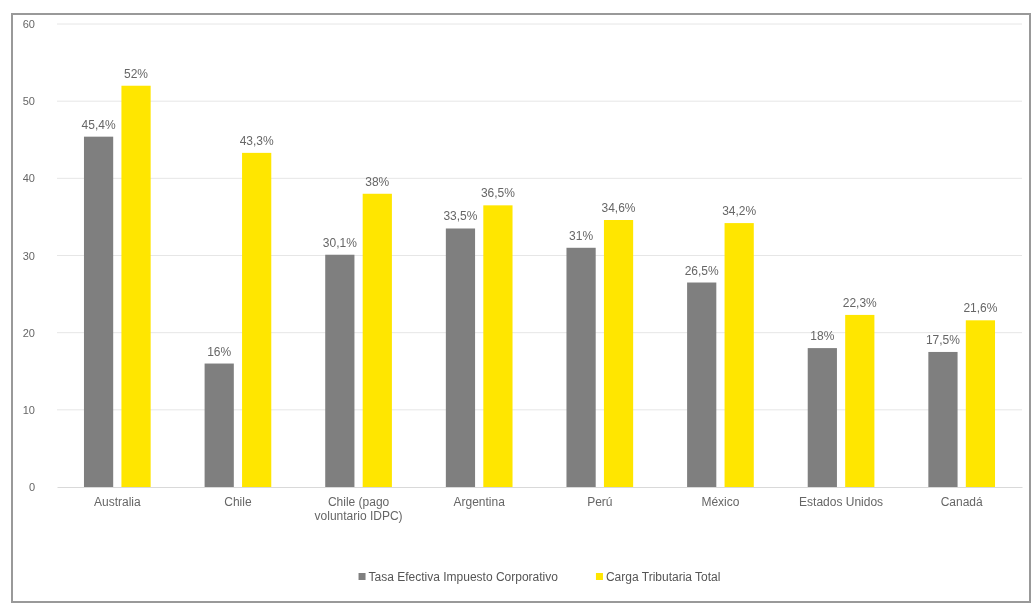 The height and width of the screenshot is (605, 1034). Describe the element at coordinates (618, 208) in the screenshot. I see `data-label: 34,6%` at that location.